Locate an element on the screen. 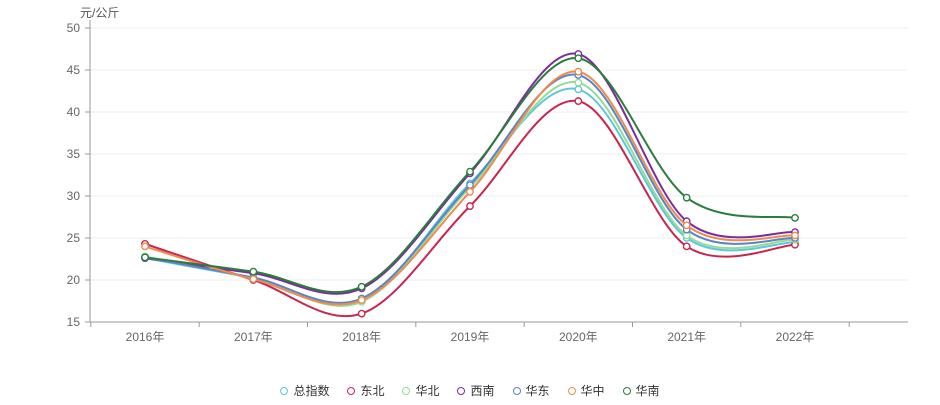  legend-label: 东北 is located at coordinates (372, 391).